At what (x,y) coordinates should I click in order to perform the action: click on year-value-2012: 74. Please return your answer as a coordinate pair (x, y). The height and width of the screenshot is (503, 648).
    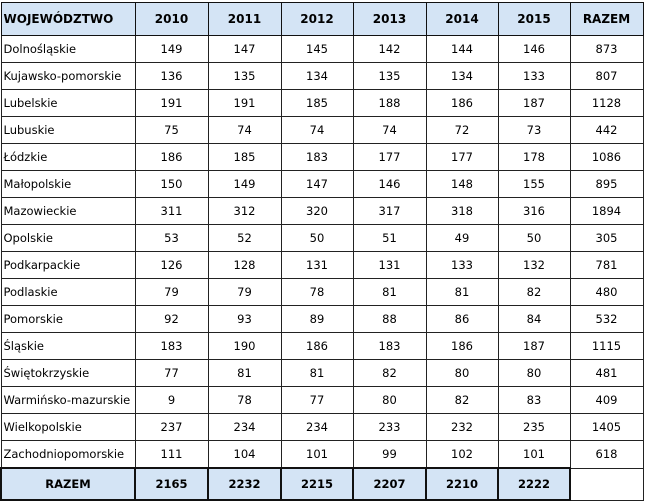
    Looking at the image, I should click on (317, 130).